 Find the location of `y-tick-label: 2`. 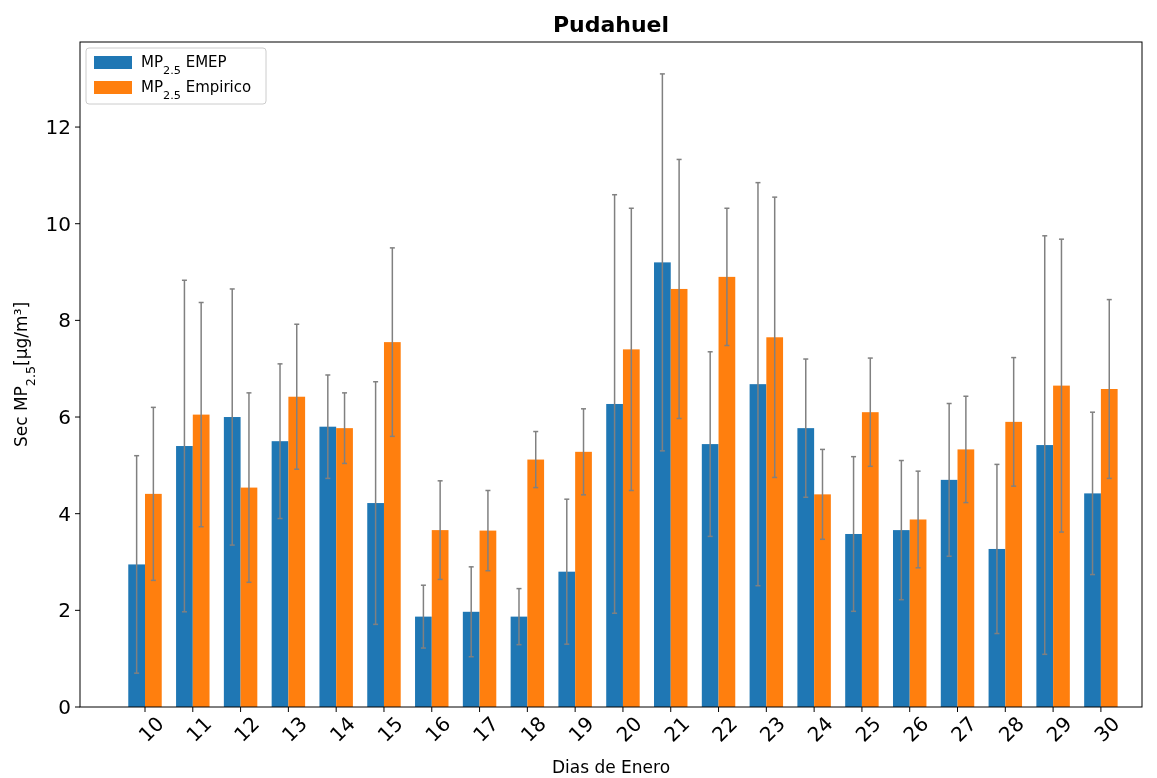

y-tick-label: 2 is located at coordinates (64, 610).